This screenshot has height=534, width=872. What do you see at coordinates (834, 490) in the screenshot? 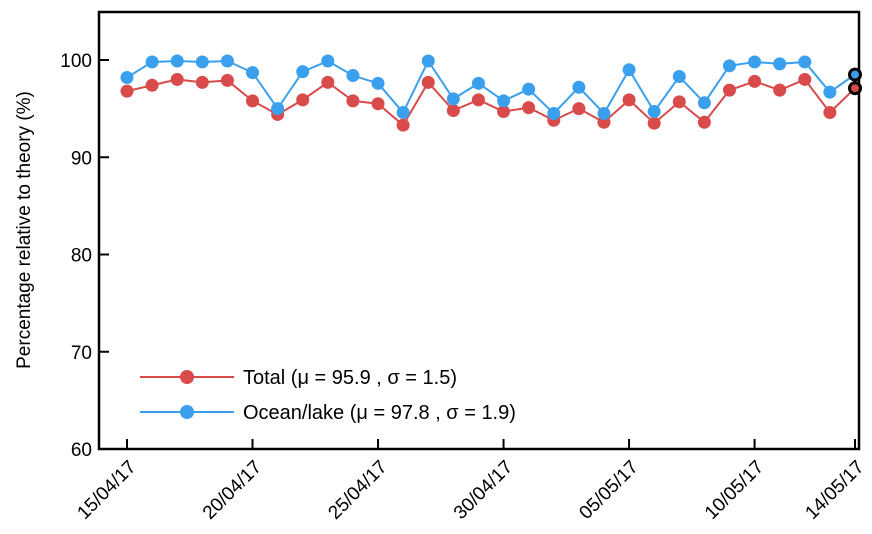
I see `x-tick-label: 14/05/17` at bounding box center [834, 490].